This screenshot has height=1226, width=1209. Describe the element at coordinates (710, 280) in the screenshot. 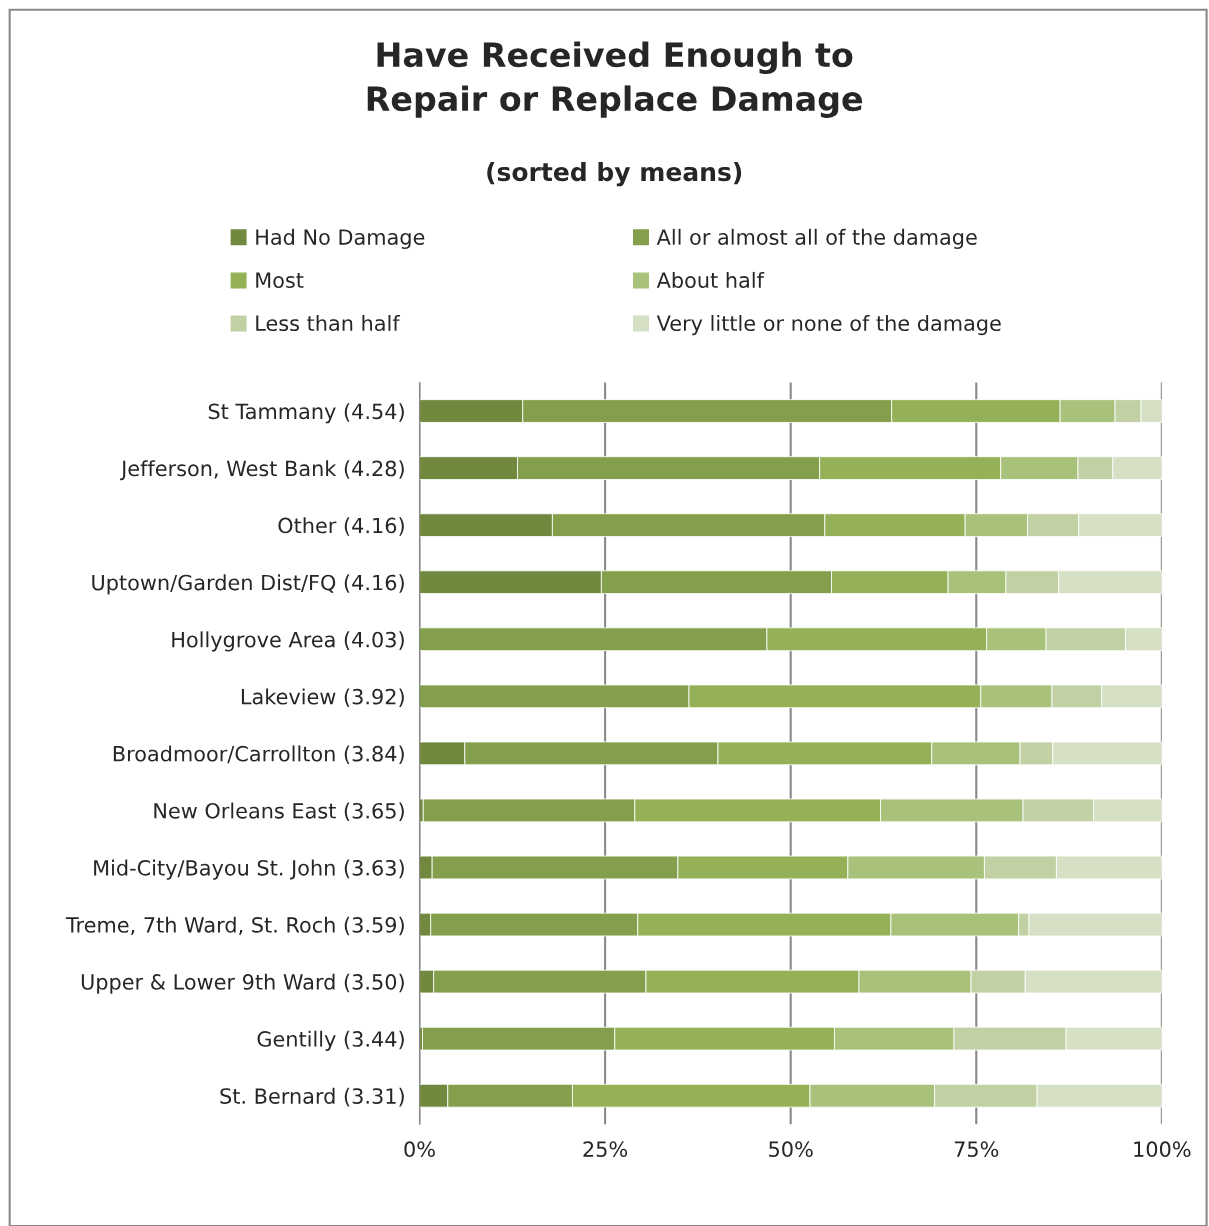

I see `legend-label: About half` at that location.